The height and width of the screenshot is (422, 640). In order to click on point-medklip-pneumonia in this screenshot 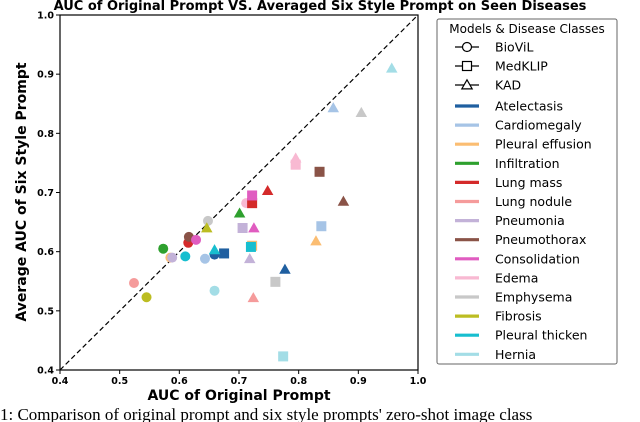, I will do `click(242, 228)`.